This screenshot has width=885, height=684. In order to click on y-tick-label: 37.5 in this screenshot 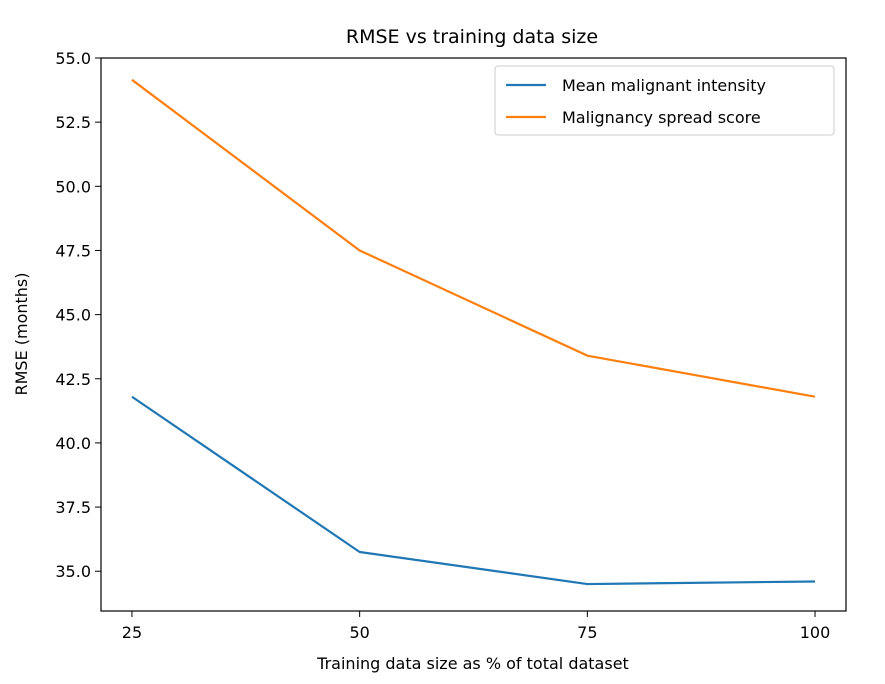, I will do `click(73, 507)`.